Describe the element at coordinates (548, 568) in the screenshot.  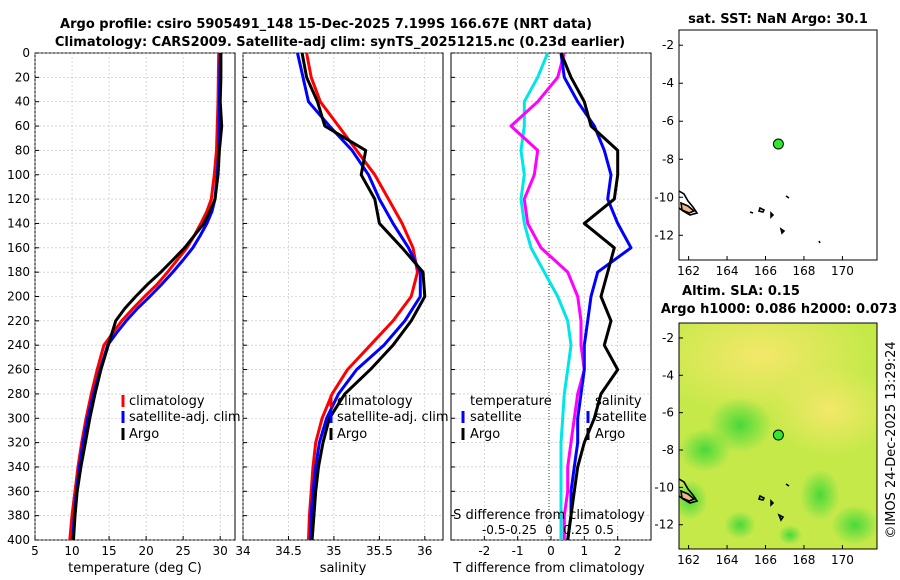
I see `t-diff-xlabel: T difference from climatology` at that location.